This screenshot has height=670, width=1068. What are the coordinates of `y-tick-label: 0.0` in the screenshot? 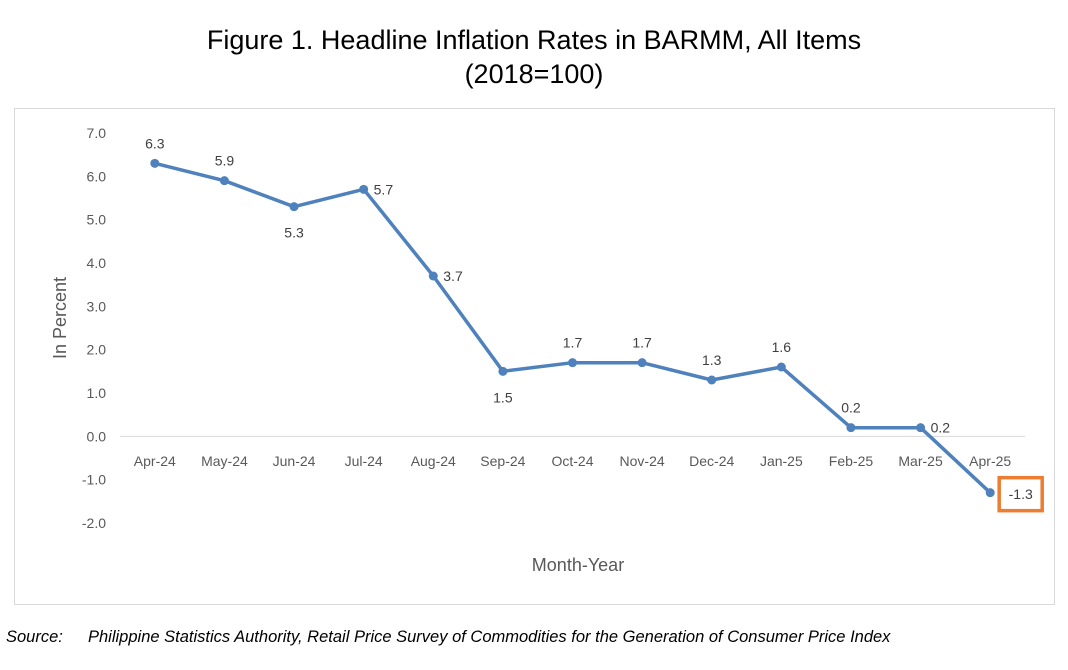 It's located at (97, 436).